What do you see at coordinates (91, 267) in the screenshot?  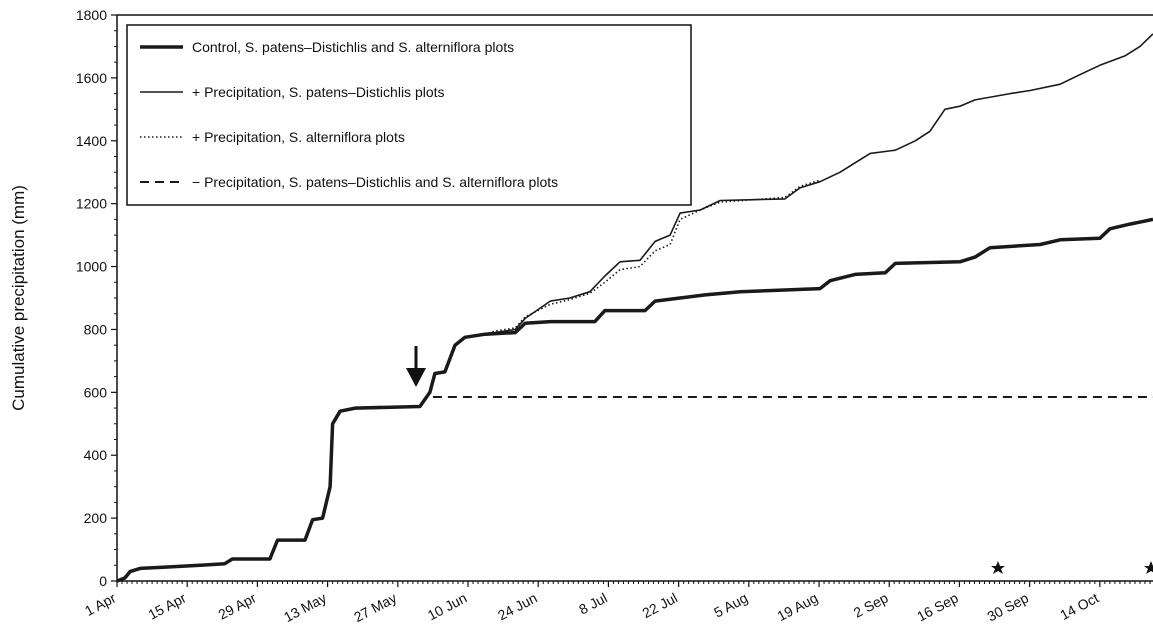 I see `y-tick-label: 1000` at bounding box center [91, 267].